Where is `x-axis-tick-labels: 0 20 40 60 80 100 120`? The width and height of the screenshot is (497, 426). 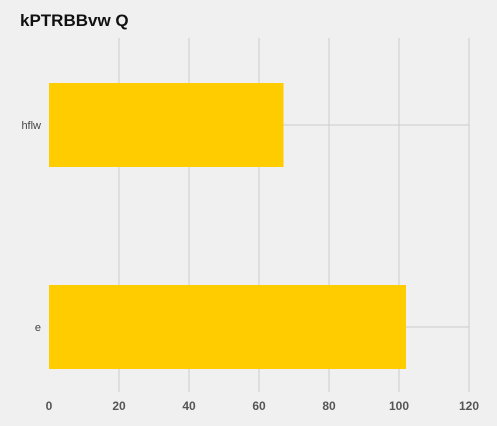 x-axis-tick-labels: 0 20 40 60 80 100 120 is located at coordinates (263, 406).